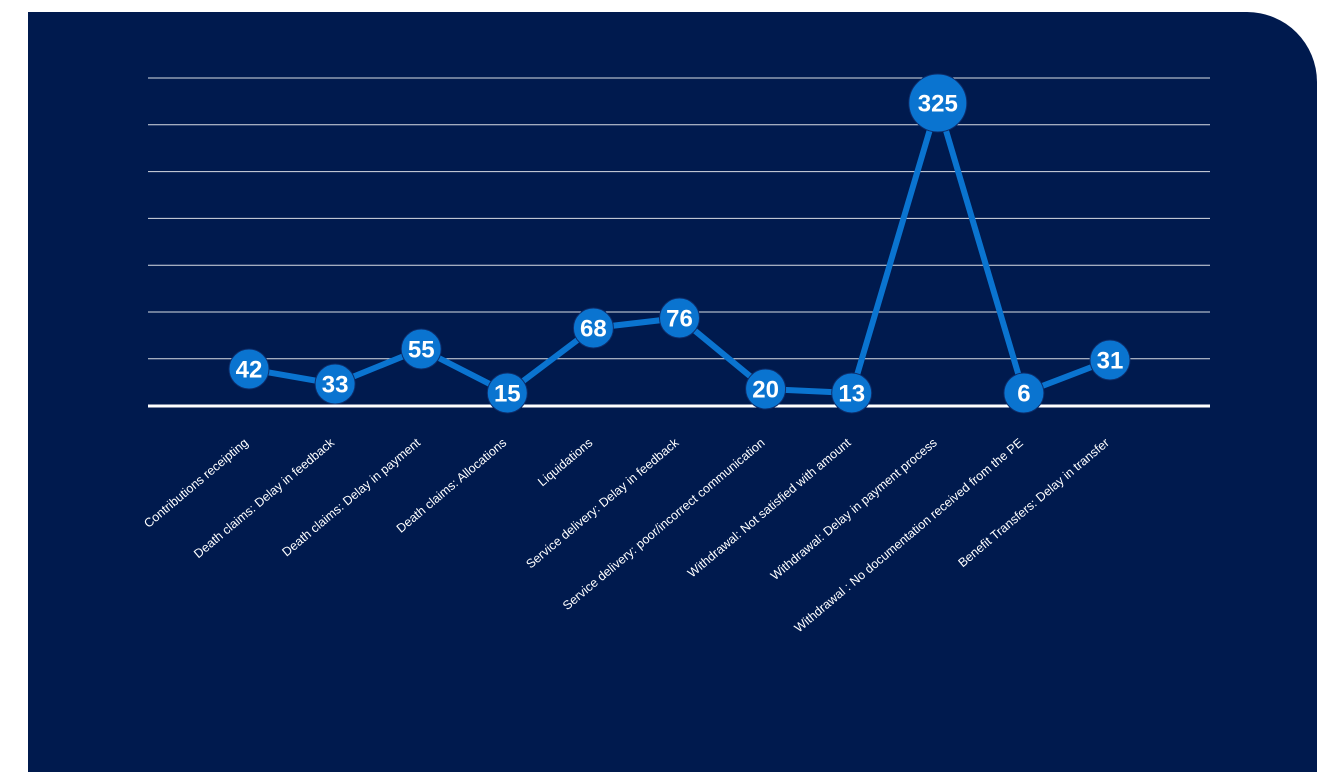 This screenshot has height=772, width=1329. I want to click on data-label: 68, so click(593, 329).